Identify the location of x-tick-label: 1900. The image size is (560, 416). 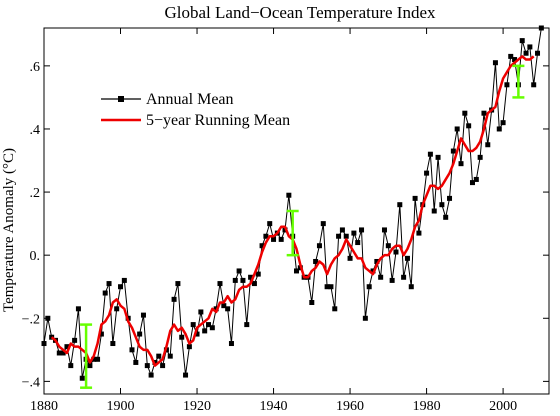
(121, 405).